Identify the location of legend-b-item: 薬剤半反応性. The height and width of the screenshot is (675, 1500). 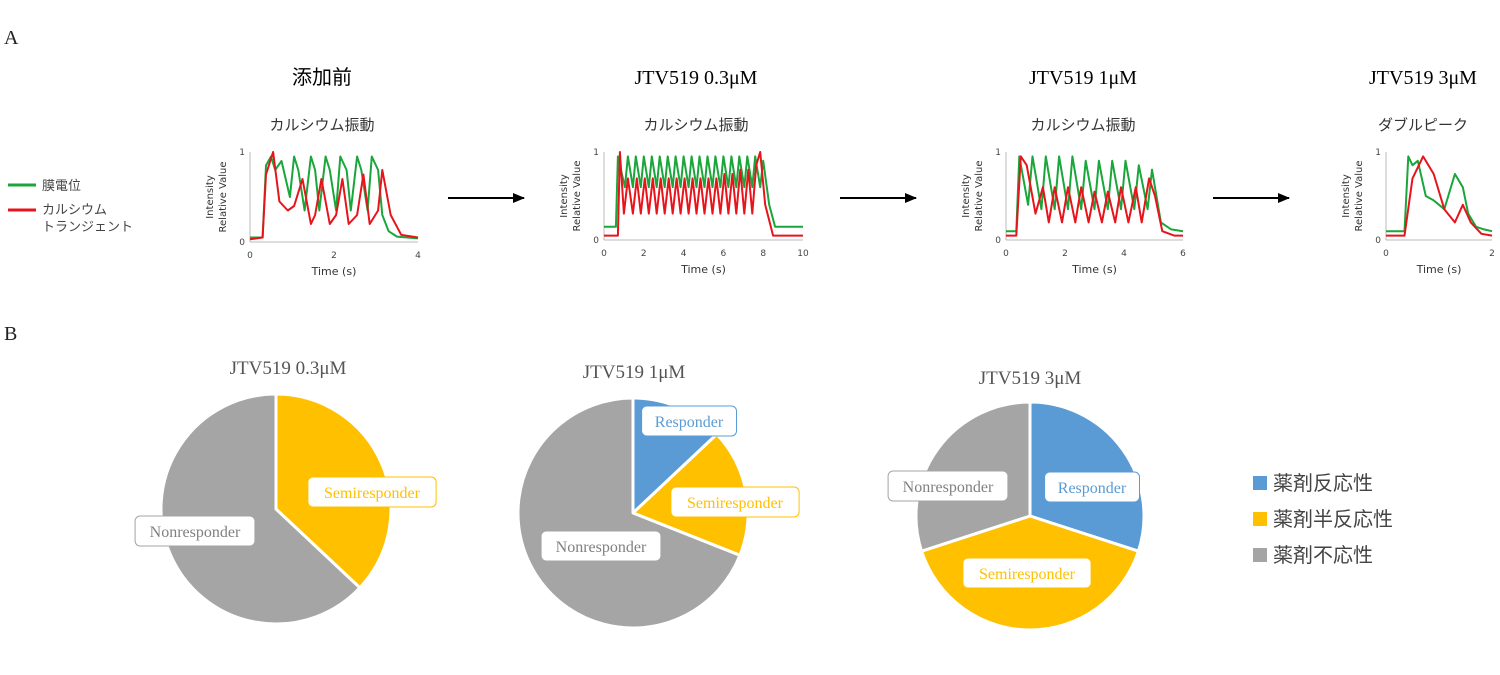
(1323, 519).